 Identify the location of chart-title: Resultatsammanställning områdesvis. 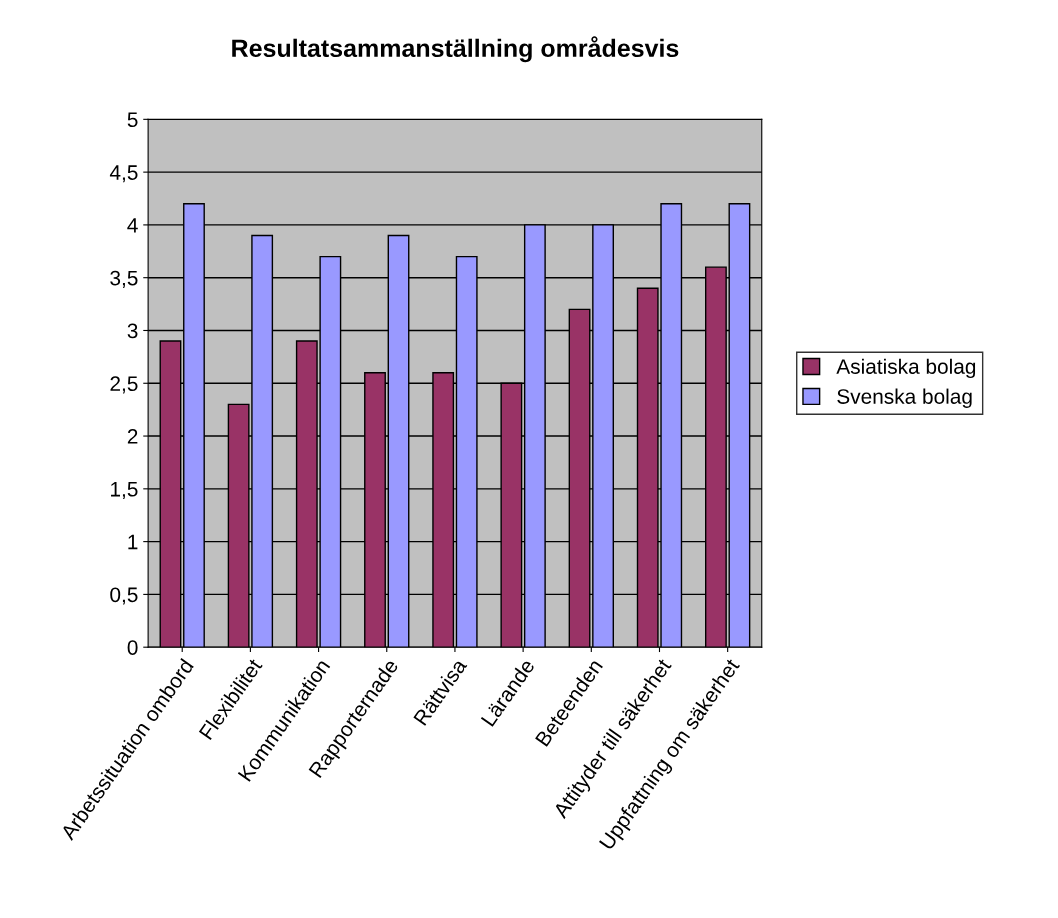
(455, 49).